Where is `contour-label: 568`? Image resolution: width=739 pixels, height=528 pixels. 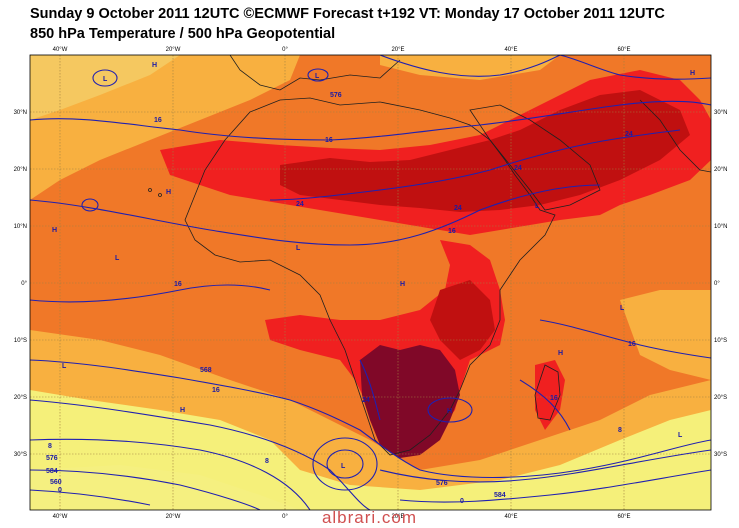
contour-label: 568 is located at coordinates (206, 370).